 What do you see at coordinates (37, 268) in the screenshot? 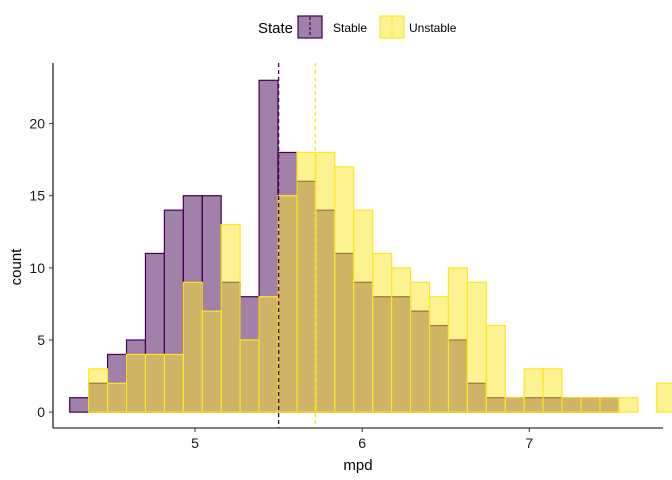
I see `y-tick-label: 10` at bounding box center [37, 268].